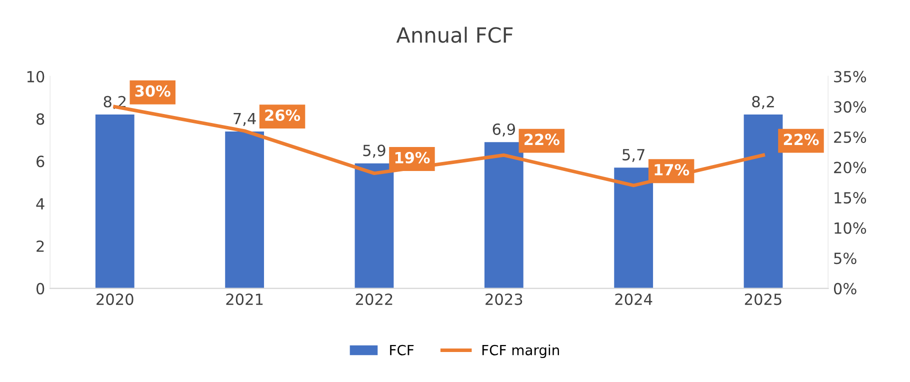 Image resolution: width=910 pixels, height=382 pixels. I want to click on x-tick-label: 2021, so click(244, 300).